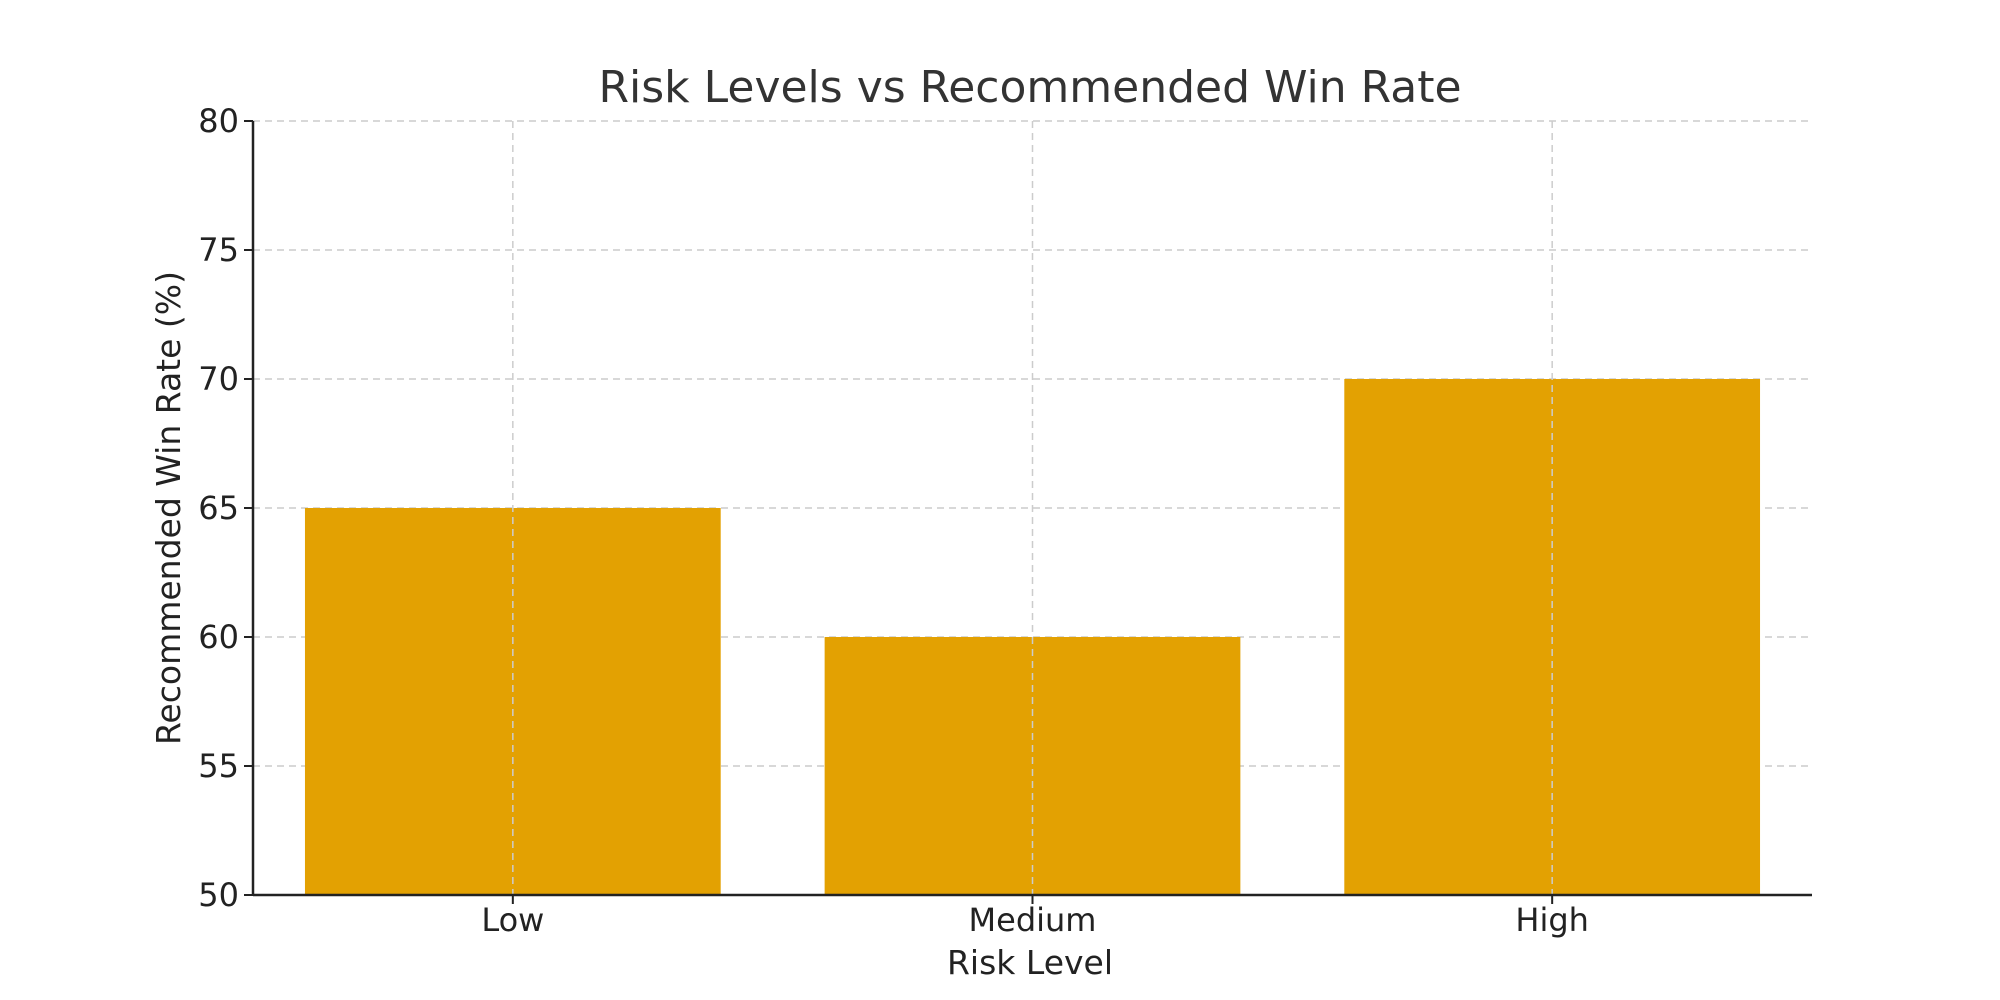 This screenshot has width=2000, height=1000. Describe the element at coordinates (1552, 920) in the screenshot. I see `x-tick-label: High` at that location.